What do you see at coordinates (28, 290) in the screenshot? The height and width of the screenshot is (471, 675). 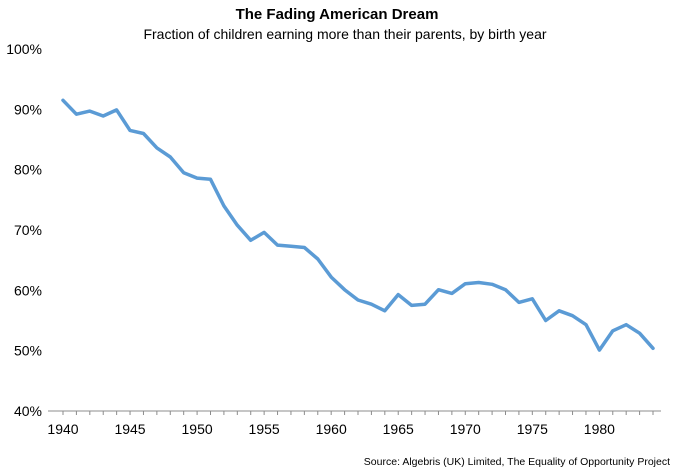 I see `y-tick-label: 60%` at bounding box center [28, 290].